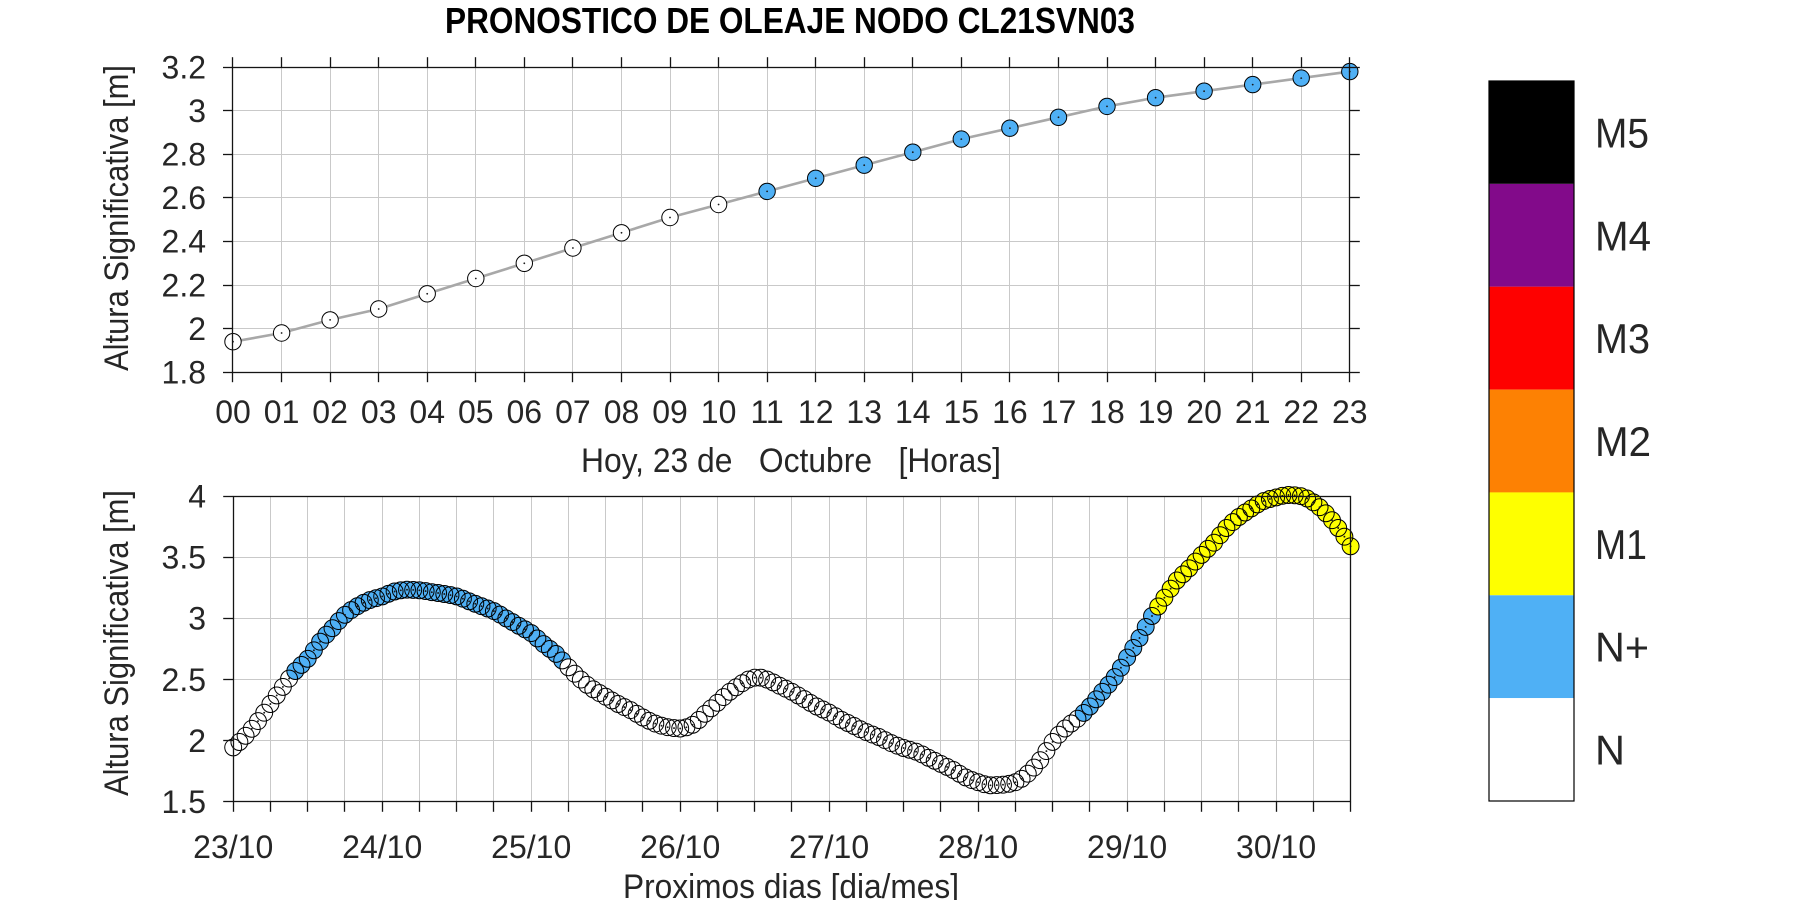 The width and height of the screenshot is (1800, 905). Describe the element at coordinates (1253, 412) in the screenshot. I see `svg-text: 21` at that location.